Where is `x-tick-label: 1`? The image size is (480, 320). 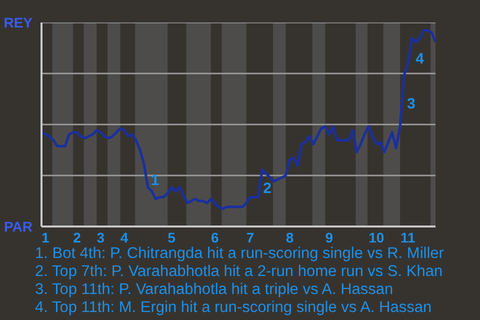
x-tick-label: 1 is located at coordinates (46, 238).